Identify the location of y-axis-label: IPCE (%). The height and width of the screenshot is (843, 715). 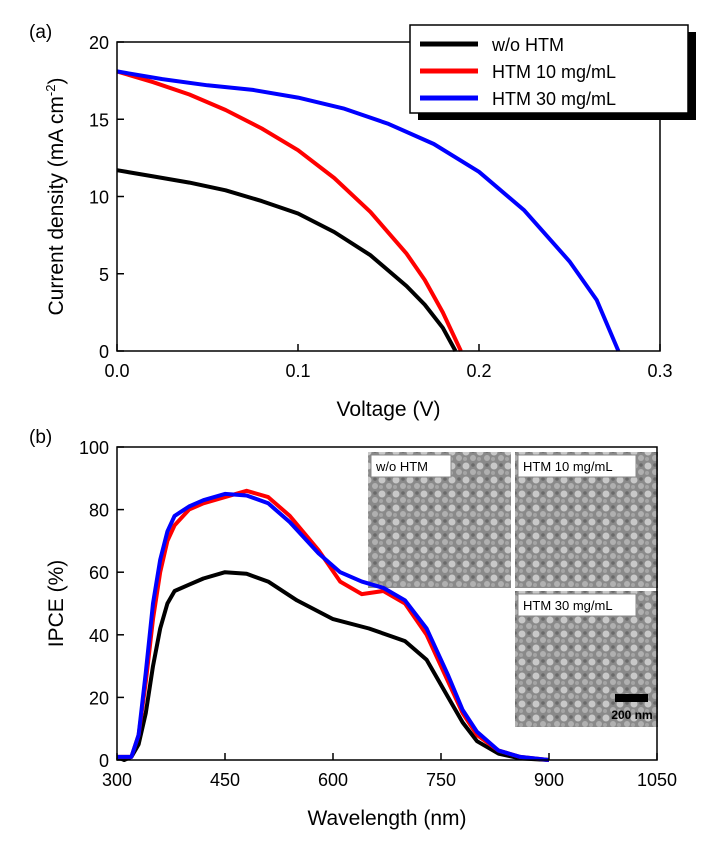
(56, 604).